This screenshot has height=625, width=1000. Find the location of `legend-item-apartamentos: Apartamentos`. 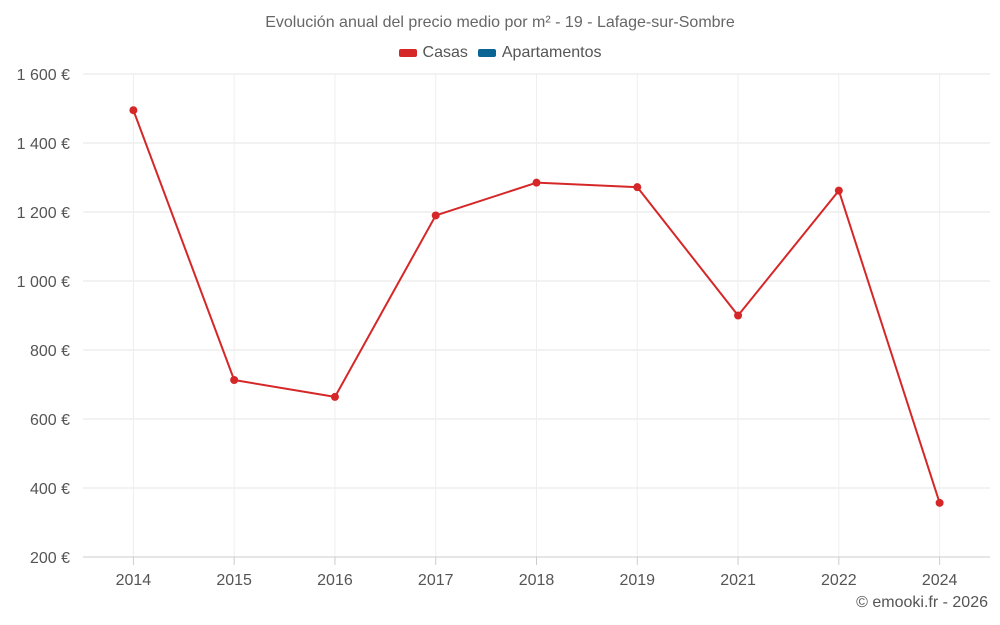

legend-item-apartamentos: Apartamentos is located at coordinates (539, 53).